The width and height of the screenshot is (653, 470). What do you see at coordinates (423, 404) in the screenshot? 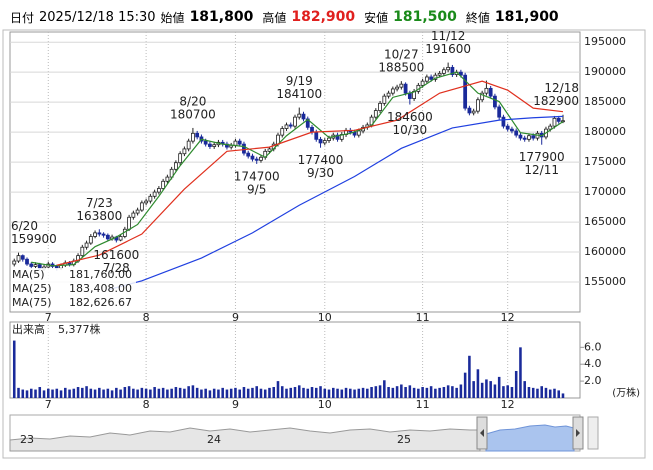
I see `x-tick-label: 11` at bounding box center [423, 404].